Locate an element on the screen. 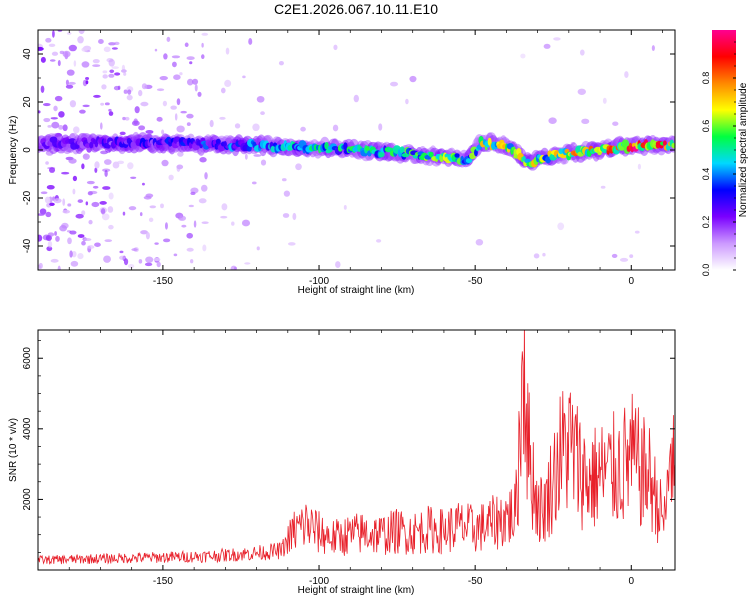 The width and height of the screenshot is (750, 600). colorbar-tick-label: 0.6 is located at coordinates (706, 126).